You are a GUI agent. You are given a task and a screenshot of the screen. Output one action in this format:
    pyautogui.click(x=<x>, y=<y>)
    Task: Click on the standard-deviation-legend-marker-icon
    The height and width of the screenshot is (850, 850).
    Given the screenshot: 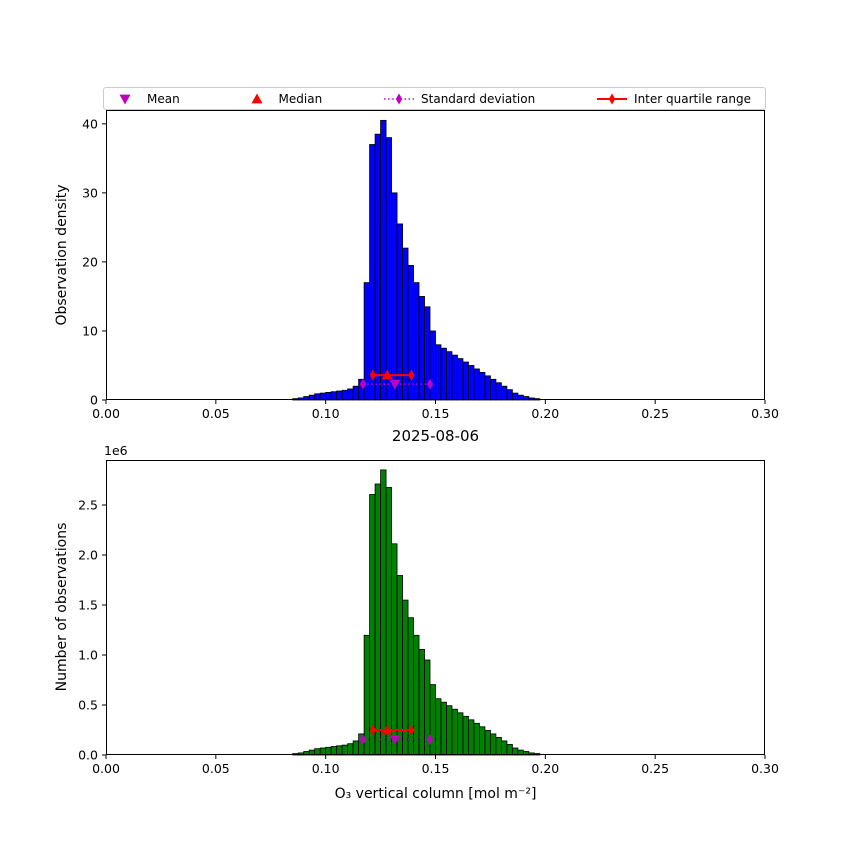 What is the action you would take?
    pyautogui.click(x=399, y=98)
    